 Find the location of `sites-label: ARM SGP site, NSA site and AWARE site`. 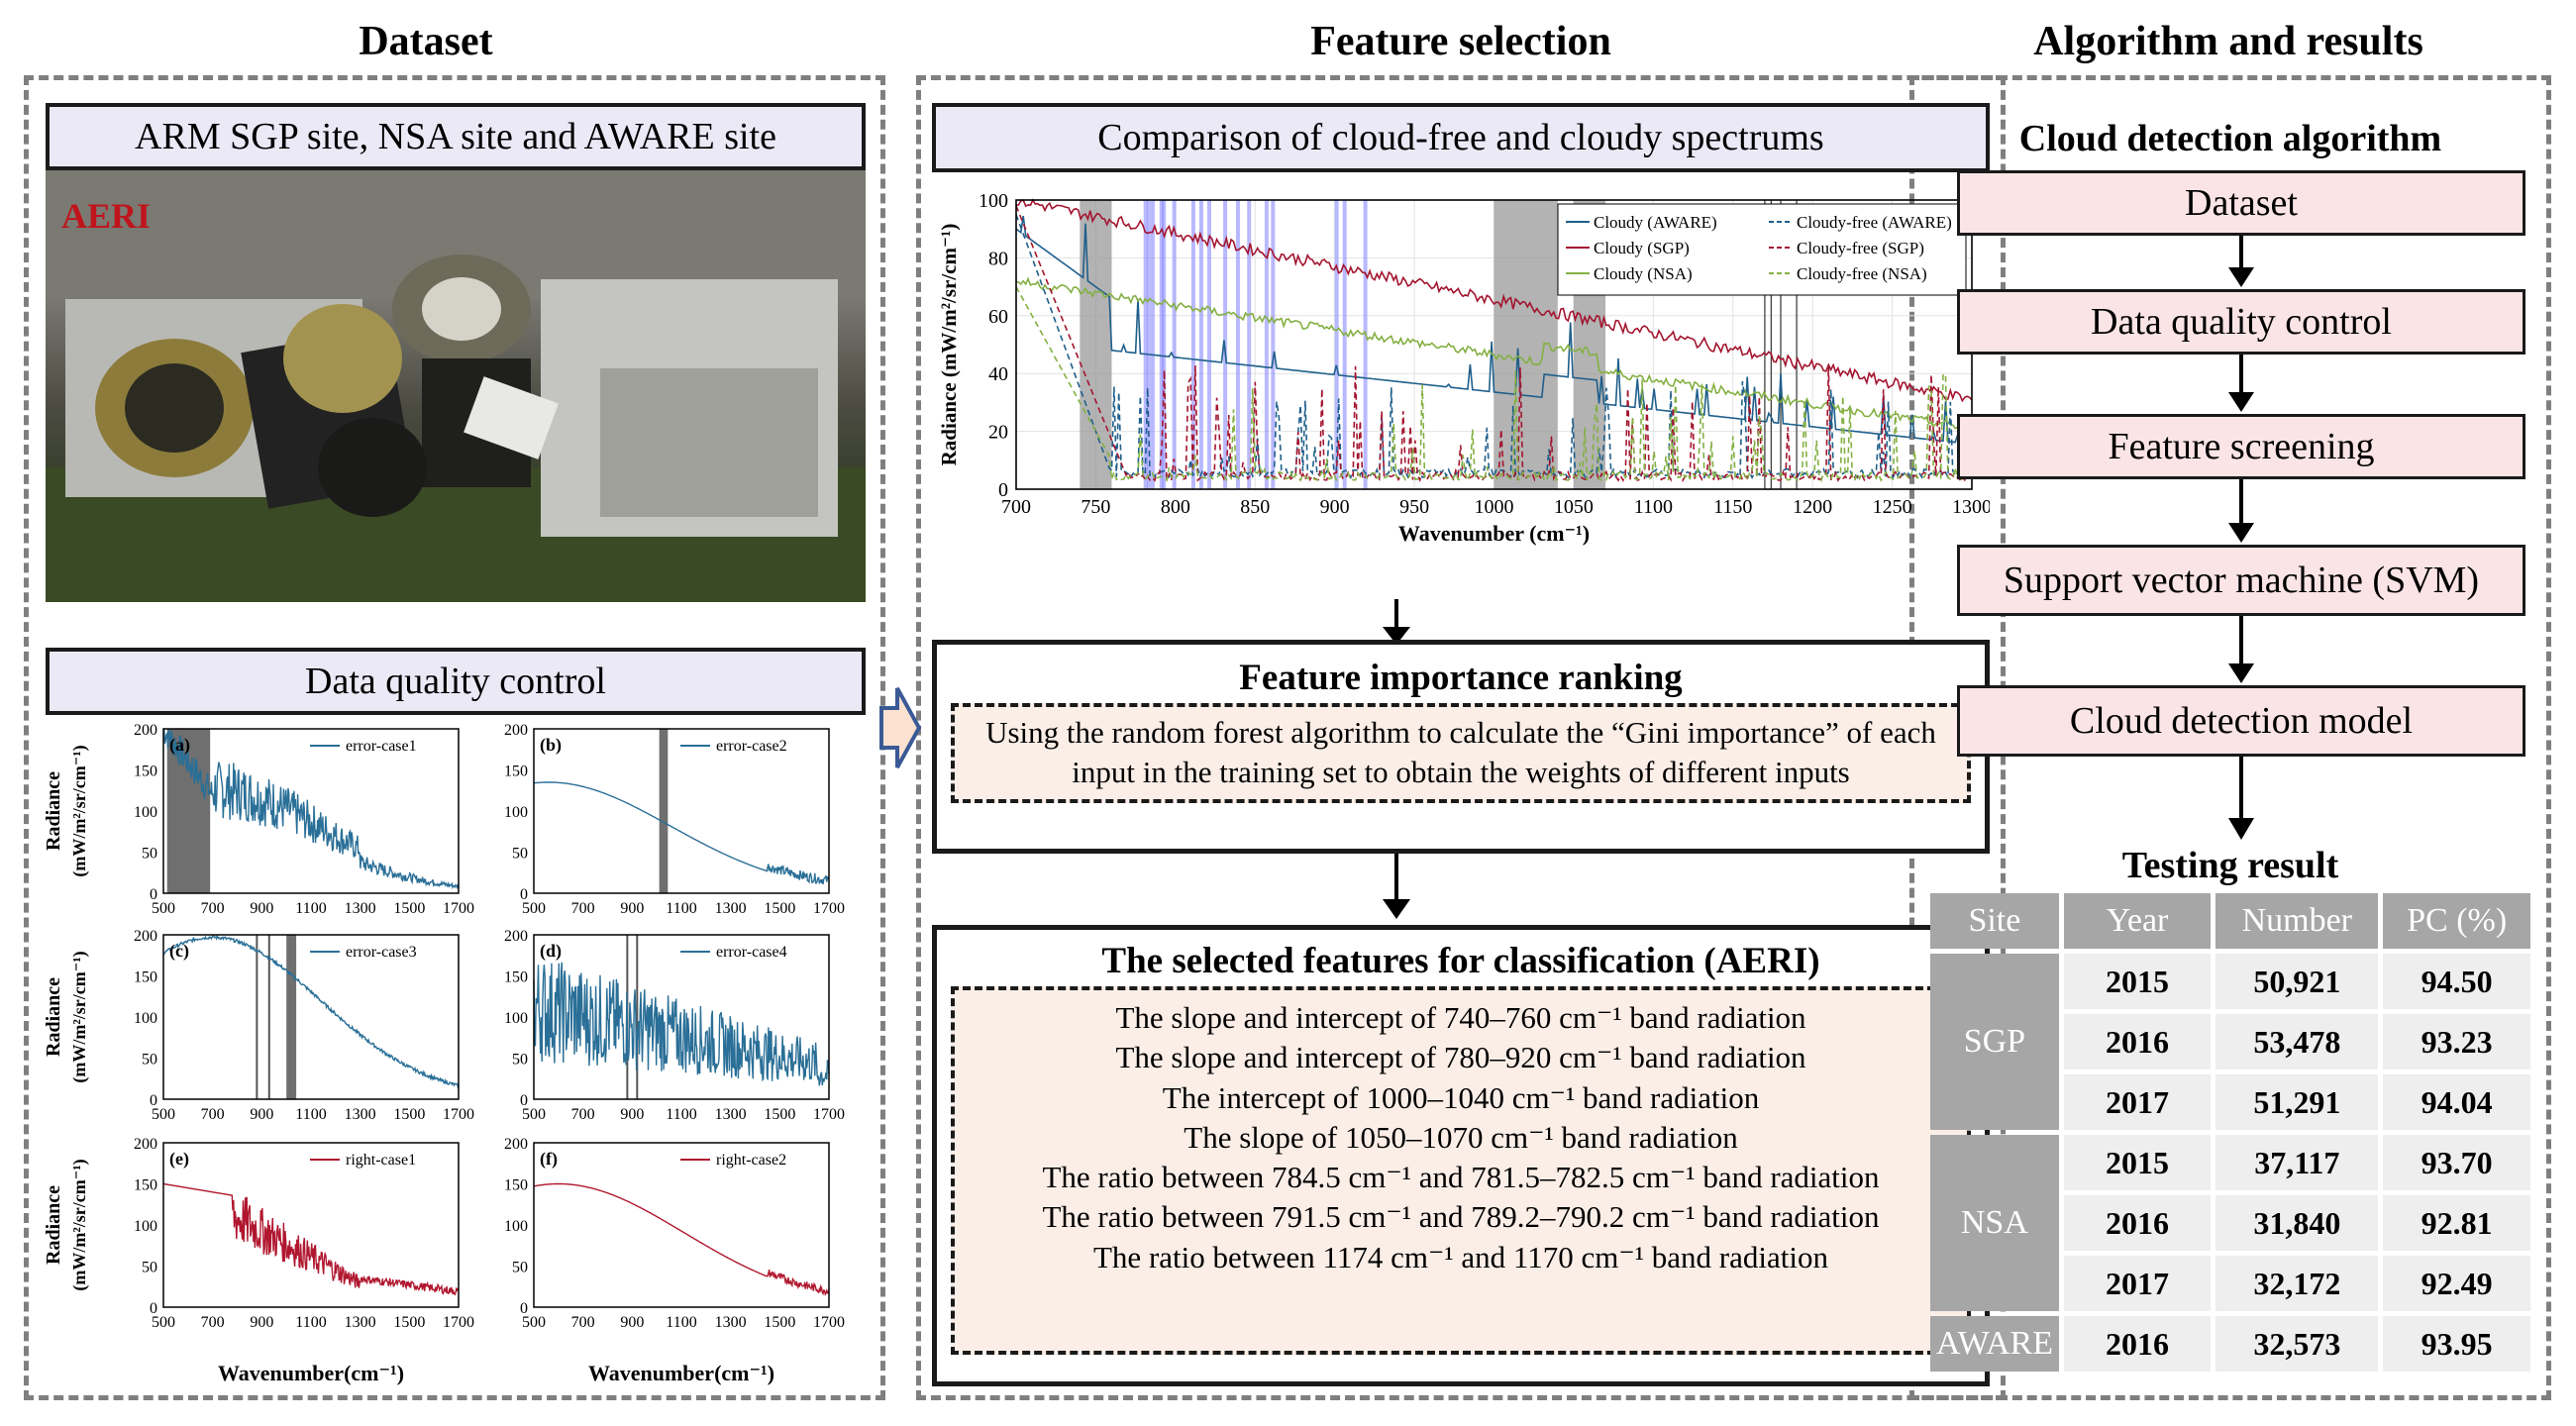

sites-label: ARM SGP site, NSA site and AWARE site is located at coordinates (456, 136).